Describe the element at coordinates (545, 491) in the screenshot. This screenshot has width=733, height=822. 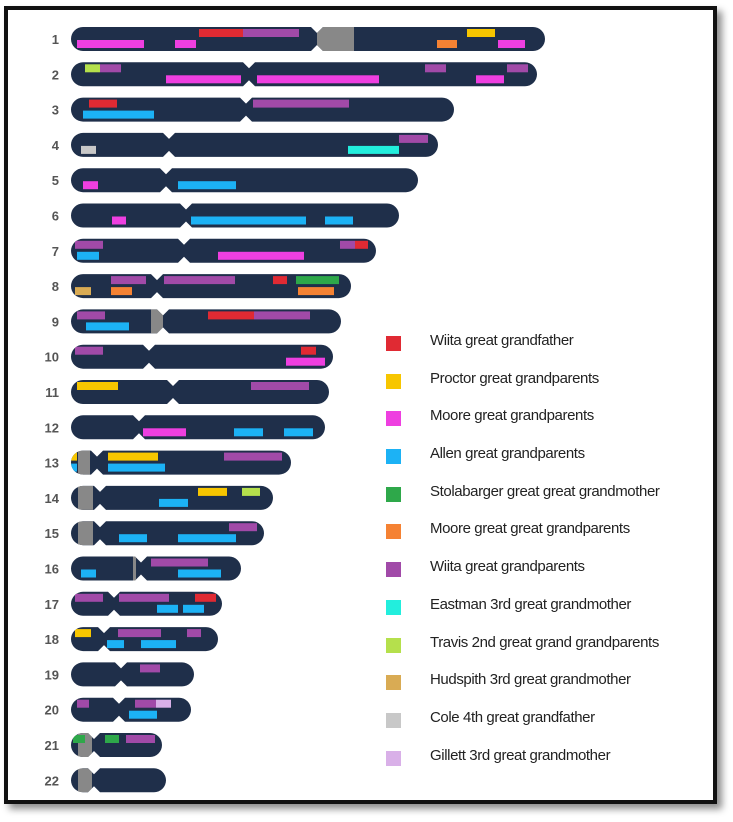
I see `legend-label: Stolabarger great great grandmother` at that location.